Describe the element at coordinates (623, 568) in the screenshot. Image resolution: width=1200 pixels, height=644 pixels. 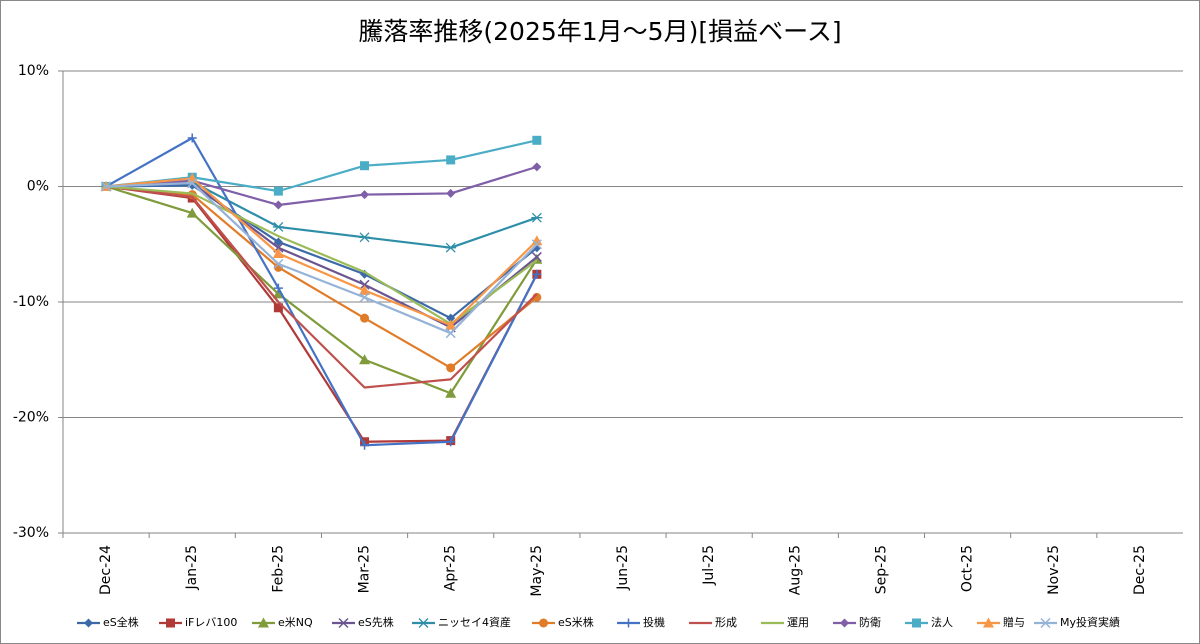
I see `x-tick-label: Jun-25` at that location.